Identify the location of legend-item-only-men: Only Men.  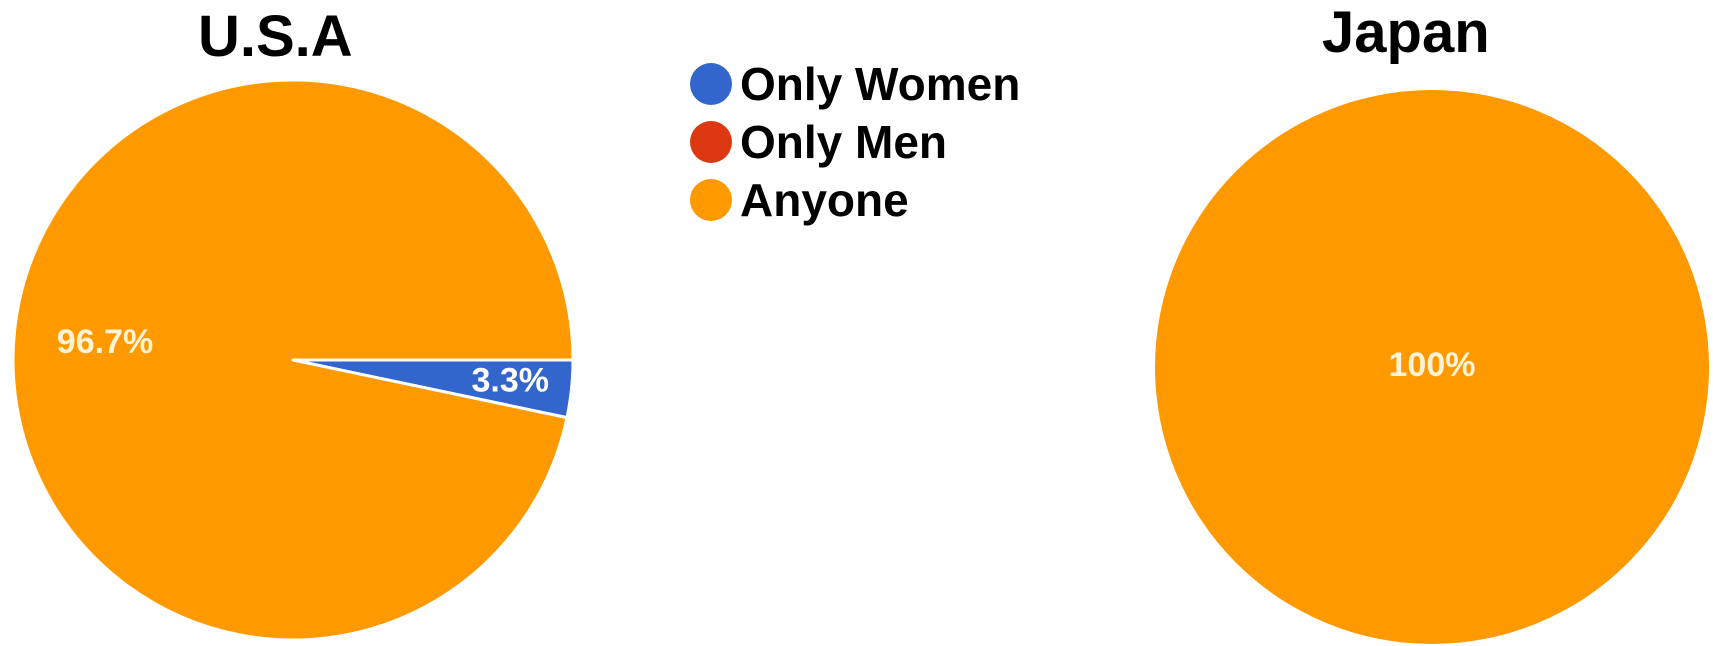
(855, 142).